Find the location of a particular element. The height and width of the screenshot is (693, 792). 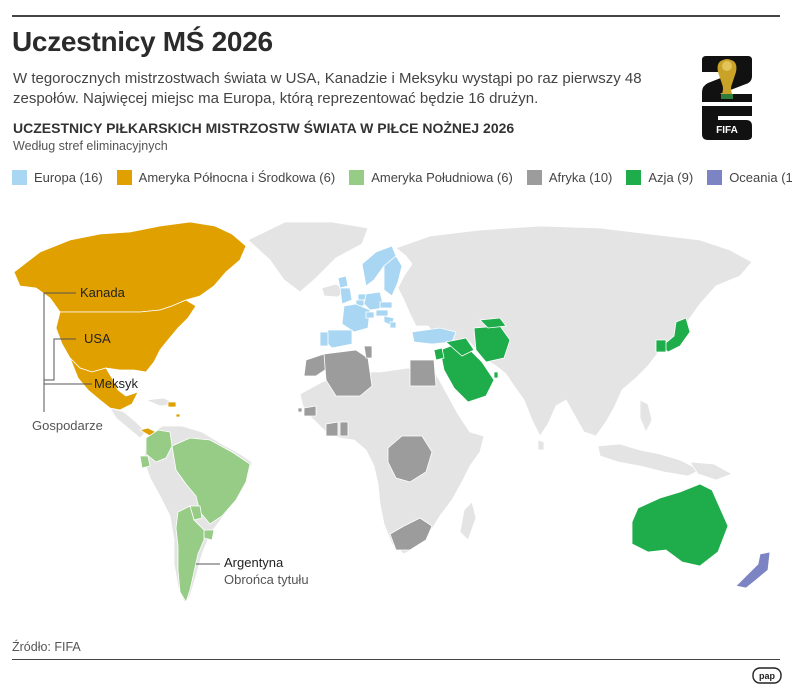

country-south-africa is located at coordinates (411, 534).